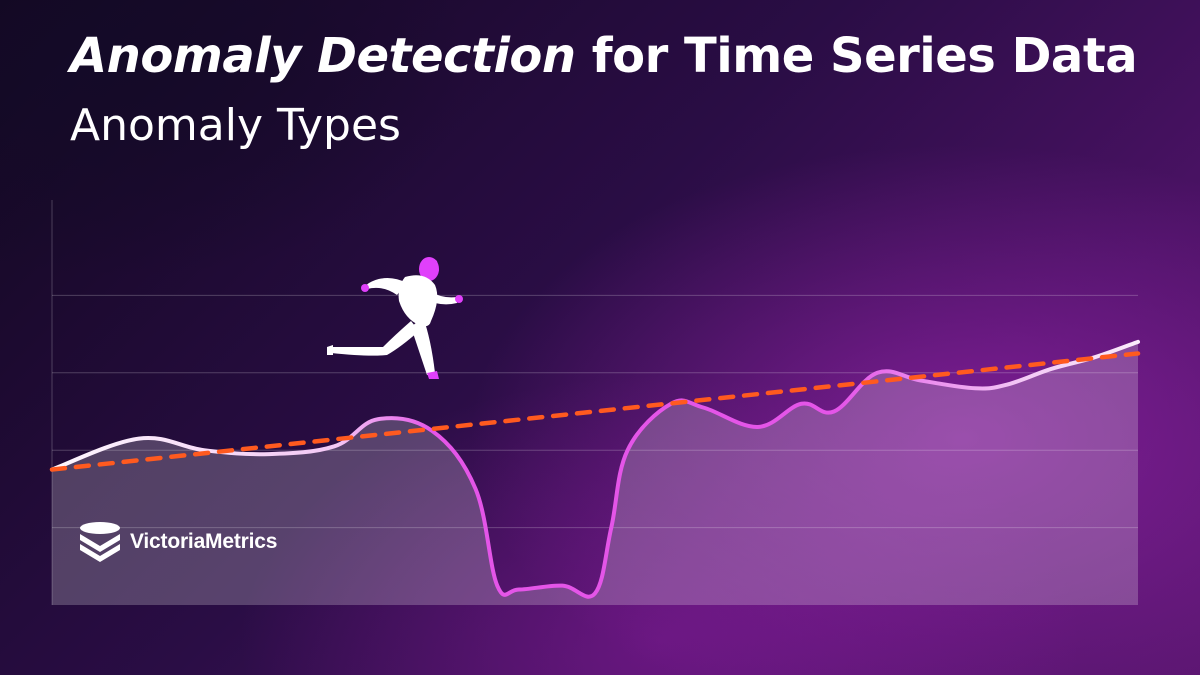 This screenshot has width=1200, height=675. What do you see at coordinates (323, 56) in the screenshot?
I see `title-emphasis: Anomaly Detection` at bounding box center [323, 56].